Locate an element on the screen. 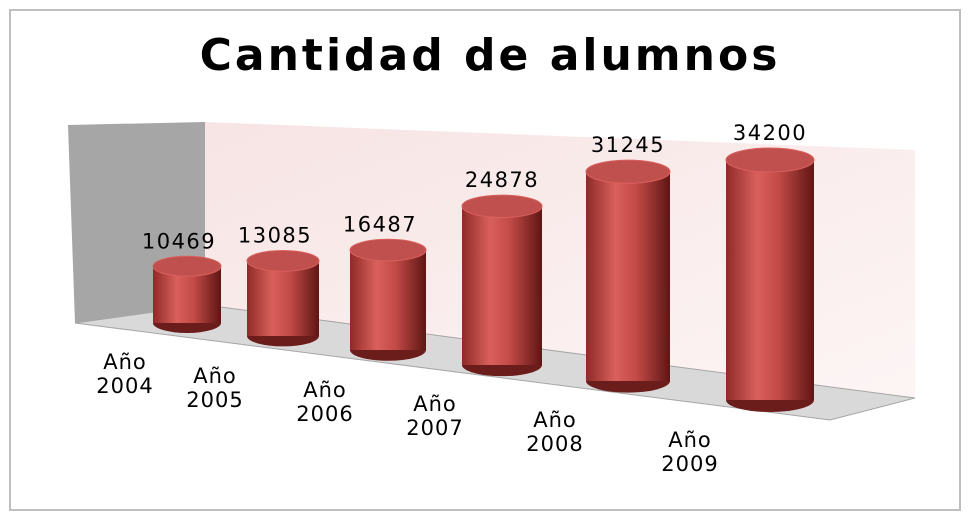 The image size is (969, 517). value-label: 10469 is located at coordinates (179, 241).